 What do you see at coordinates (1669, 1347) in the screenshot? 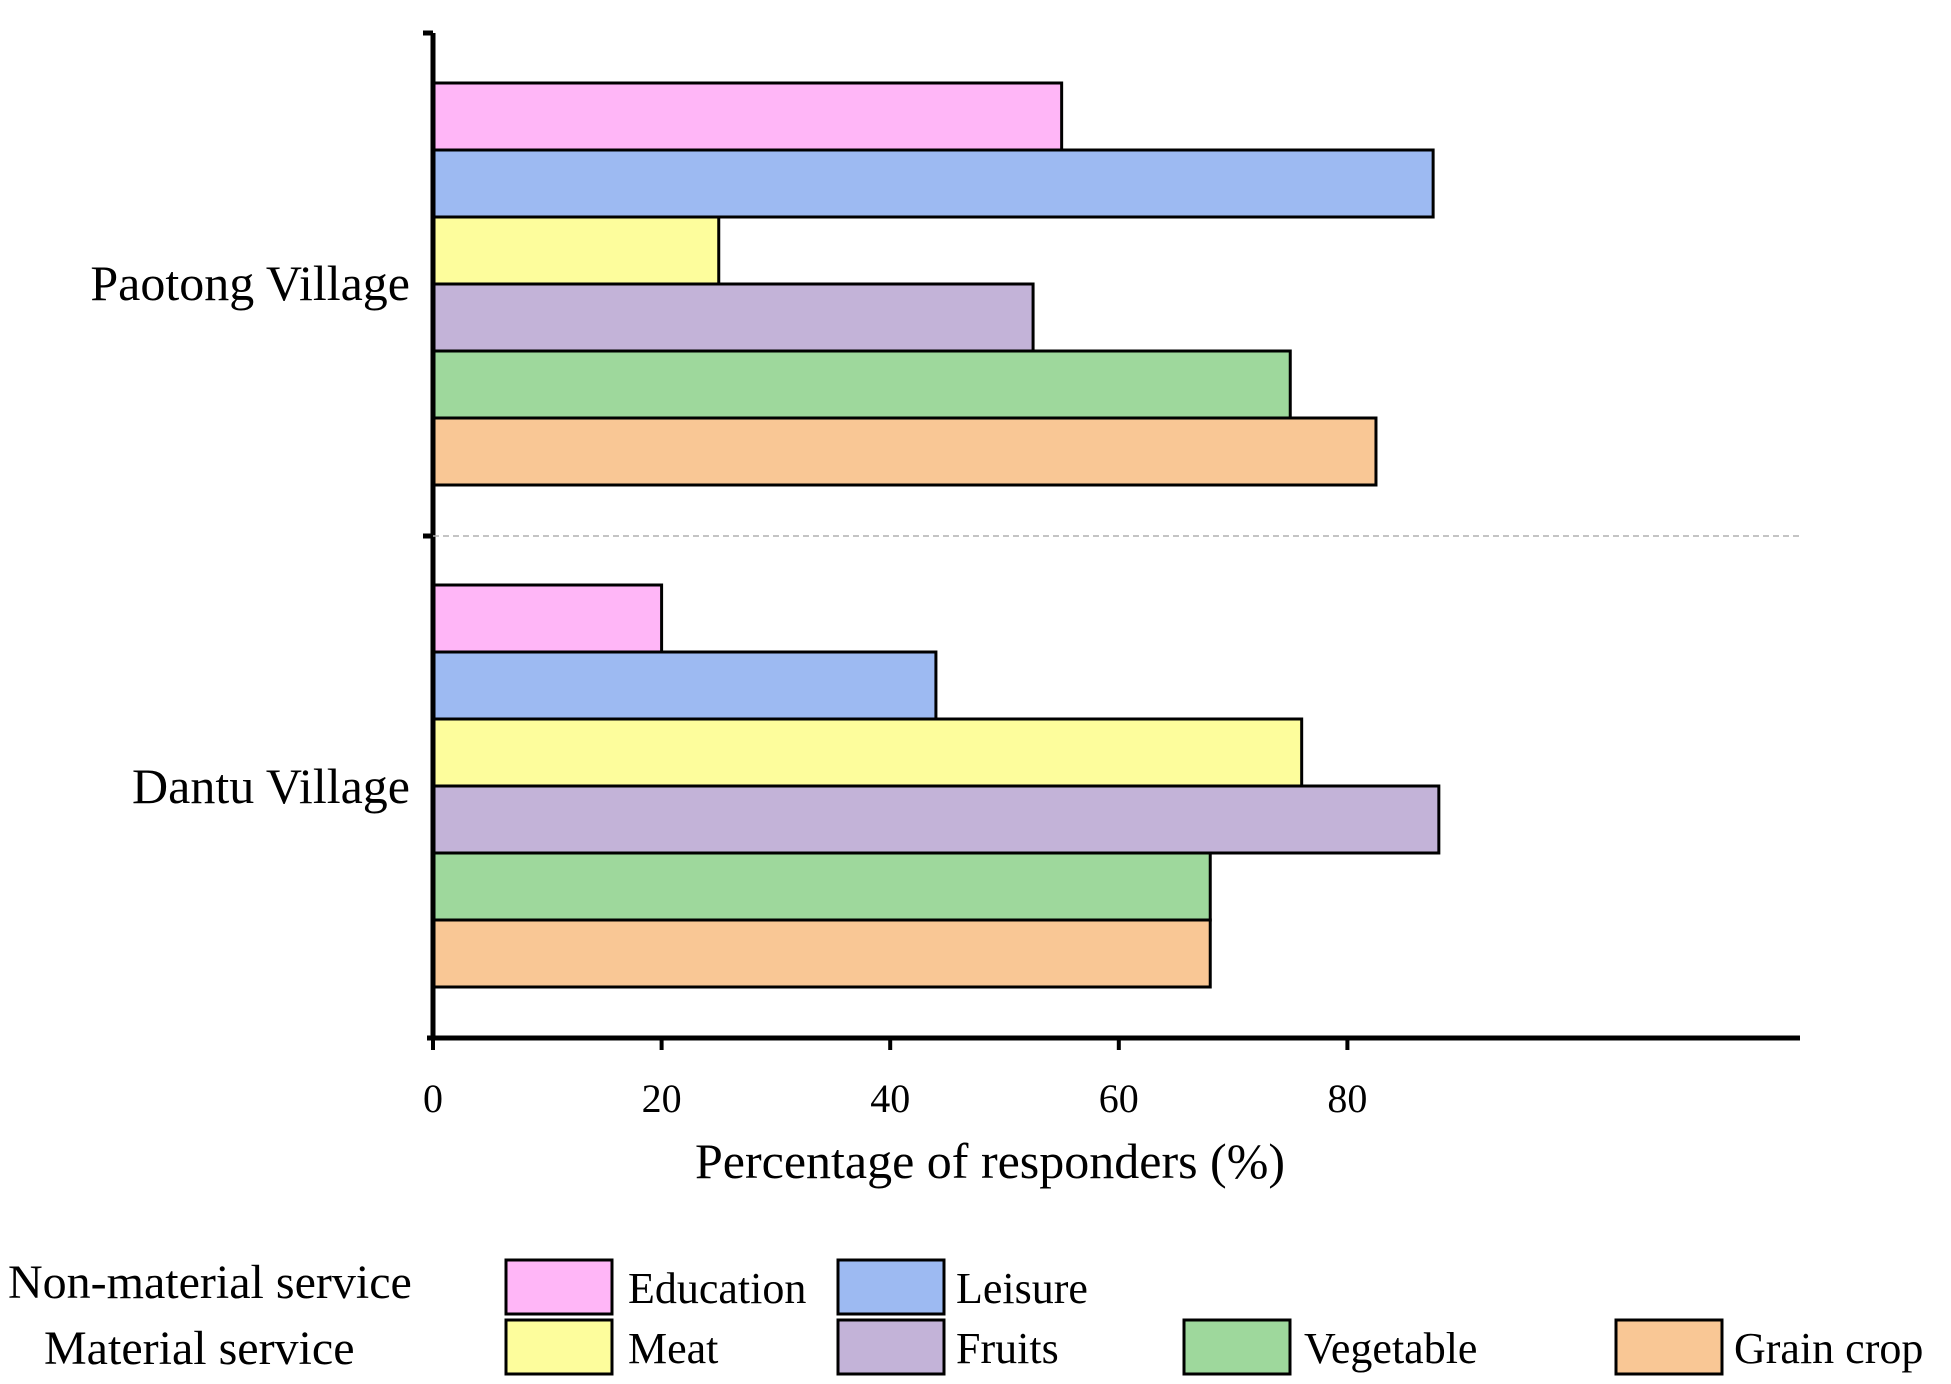
I see `legend-swatch-grain-crop` at bounding box center [1669, 1347].